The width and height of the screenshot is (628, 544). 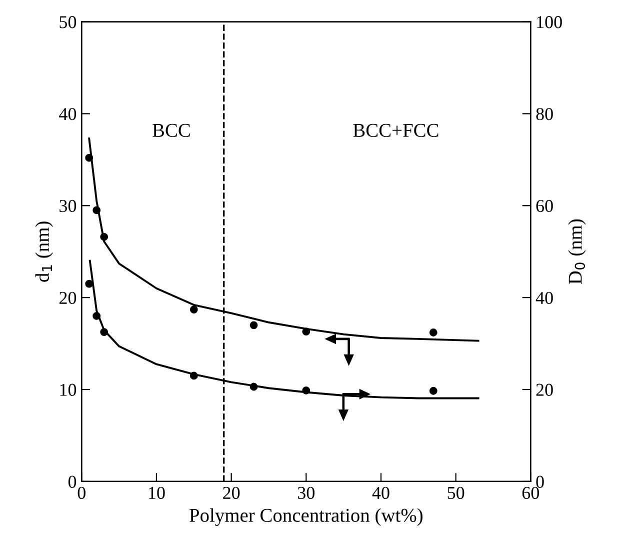 What do you see at coordinates (544, 206) in the screenshot?
I see `y2-tick-label: 60` at bounding box center [544, 206].